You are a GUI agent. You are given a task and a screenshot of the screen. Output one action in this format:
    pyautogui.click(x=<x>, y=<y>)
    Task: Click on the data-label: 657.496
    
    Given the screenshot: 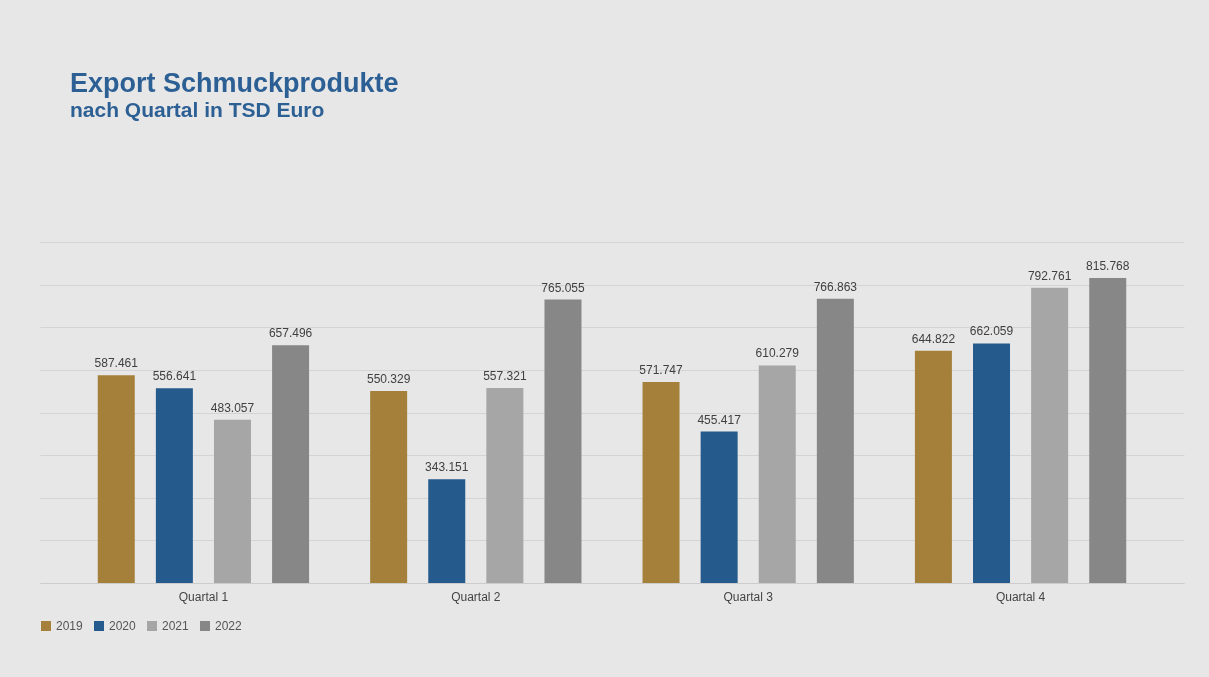 What is the action you would take?
    pyautogui.click(x=290, y=333)
    